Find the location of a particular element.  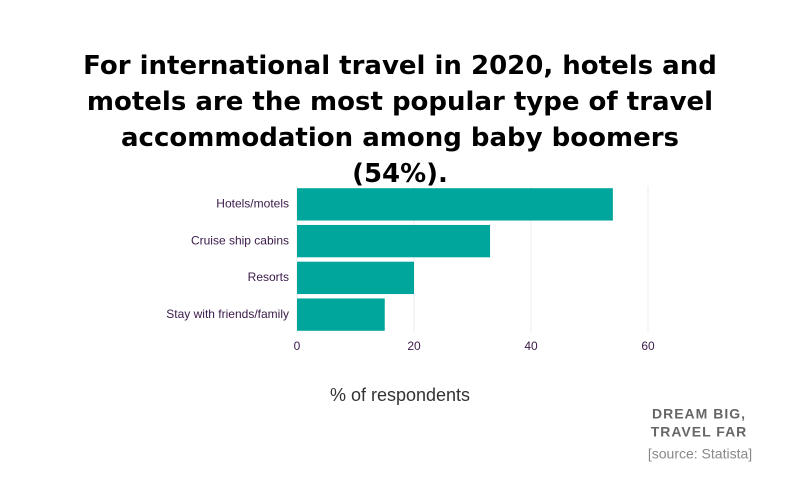

brand: DREAM BIG, is located at coordinates (699, 414).